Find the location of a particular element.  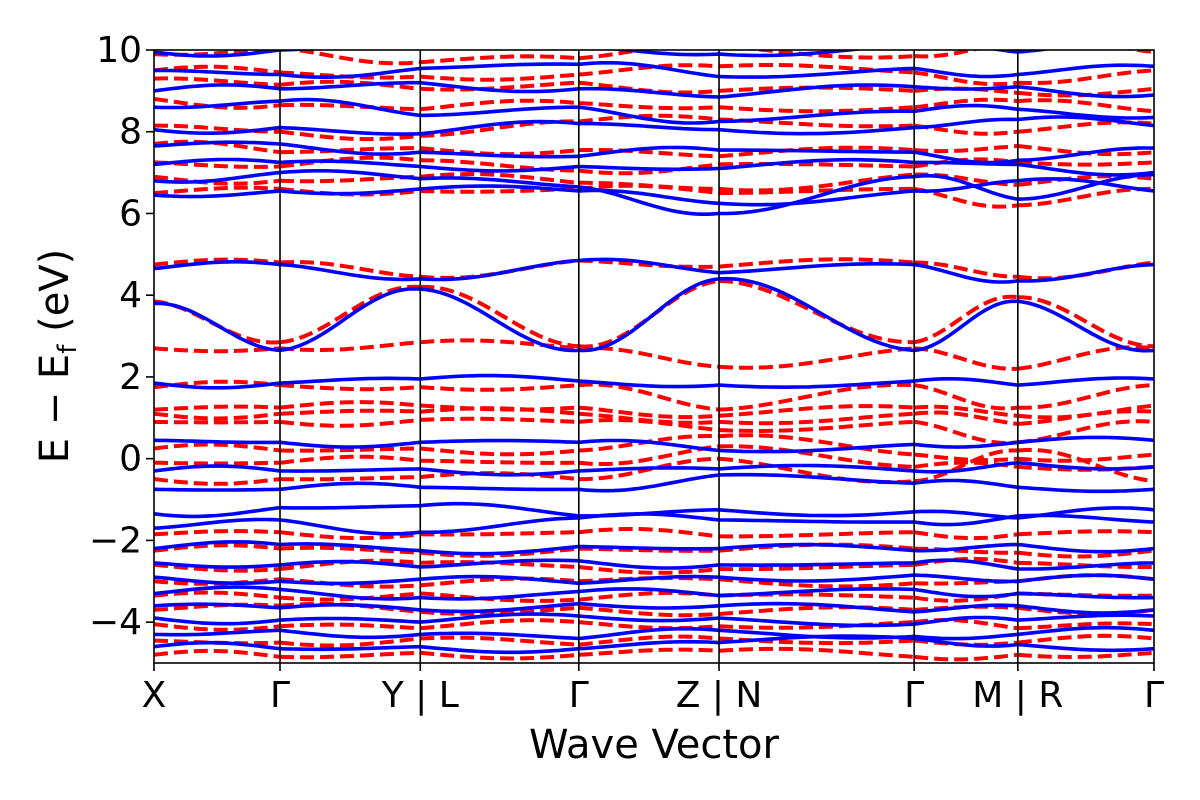

y-axis-label-subscript: f is located at coordinates (68, 349).